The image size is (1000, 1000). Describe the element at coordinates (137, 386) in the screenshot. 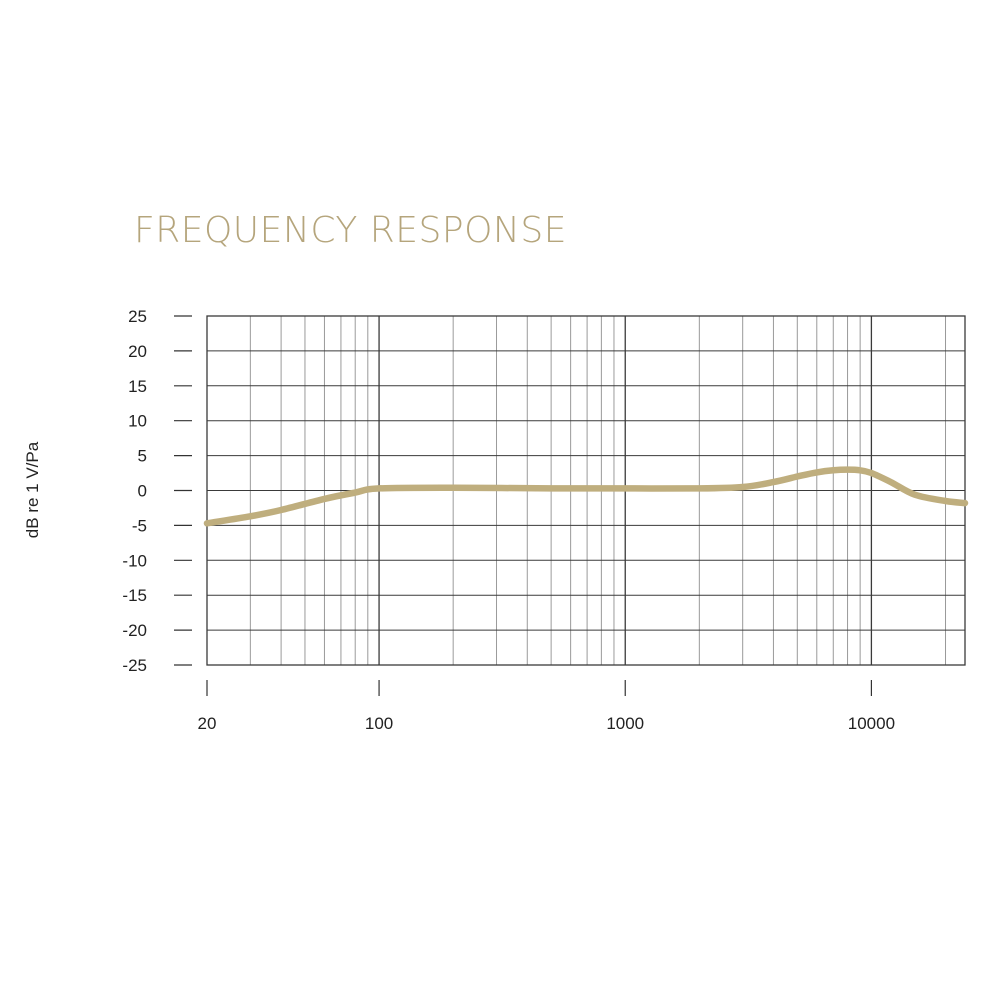

I see `y-tick-label: 15` at that location.